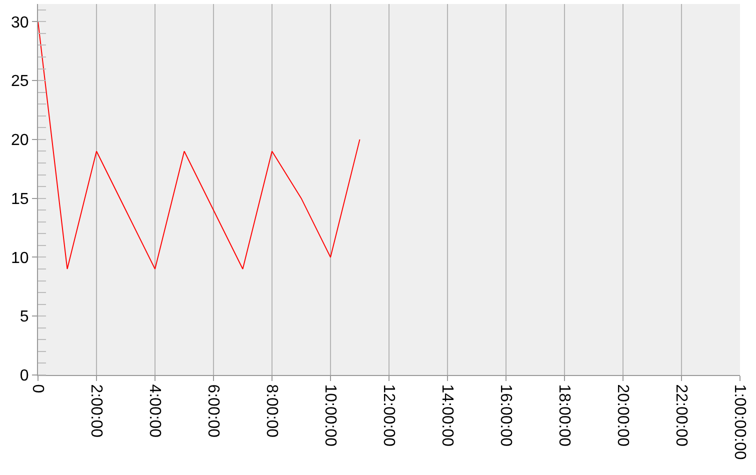  Describe the element at coordinates (37, 389) in the screenshot. I see `x-tick-label: 0` at that location.